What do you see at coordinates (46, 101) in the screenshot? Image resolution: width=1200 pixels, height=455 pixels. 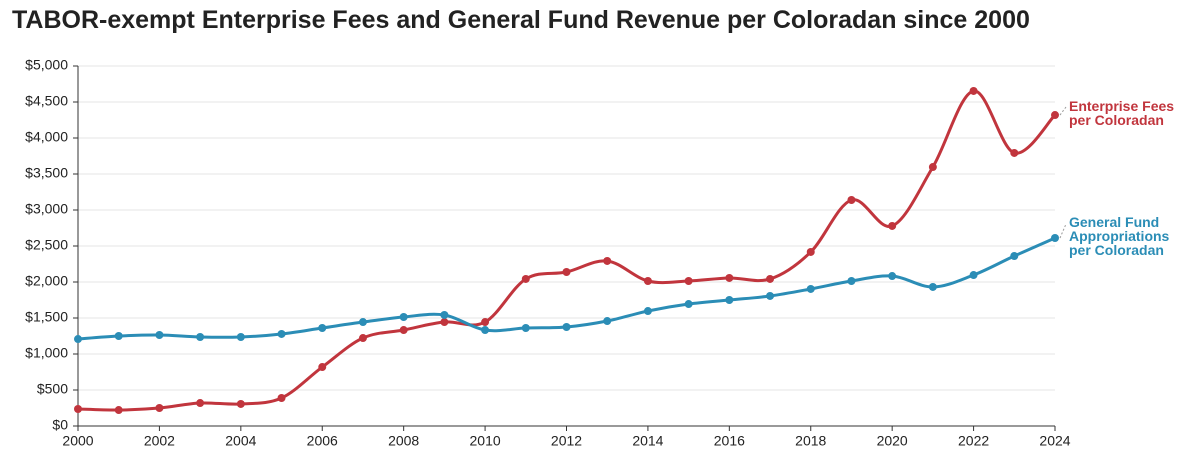 I see `y-tick-label: $4,500` at bounding box center [46, 101].